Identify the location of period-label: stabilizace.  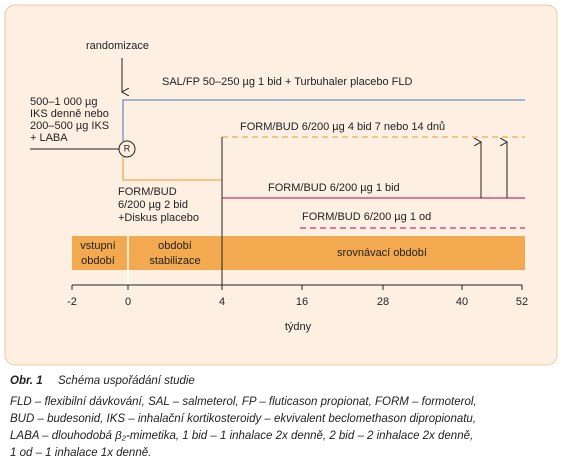
(174, 261).